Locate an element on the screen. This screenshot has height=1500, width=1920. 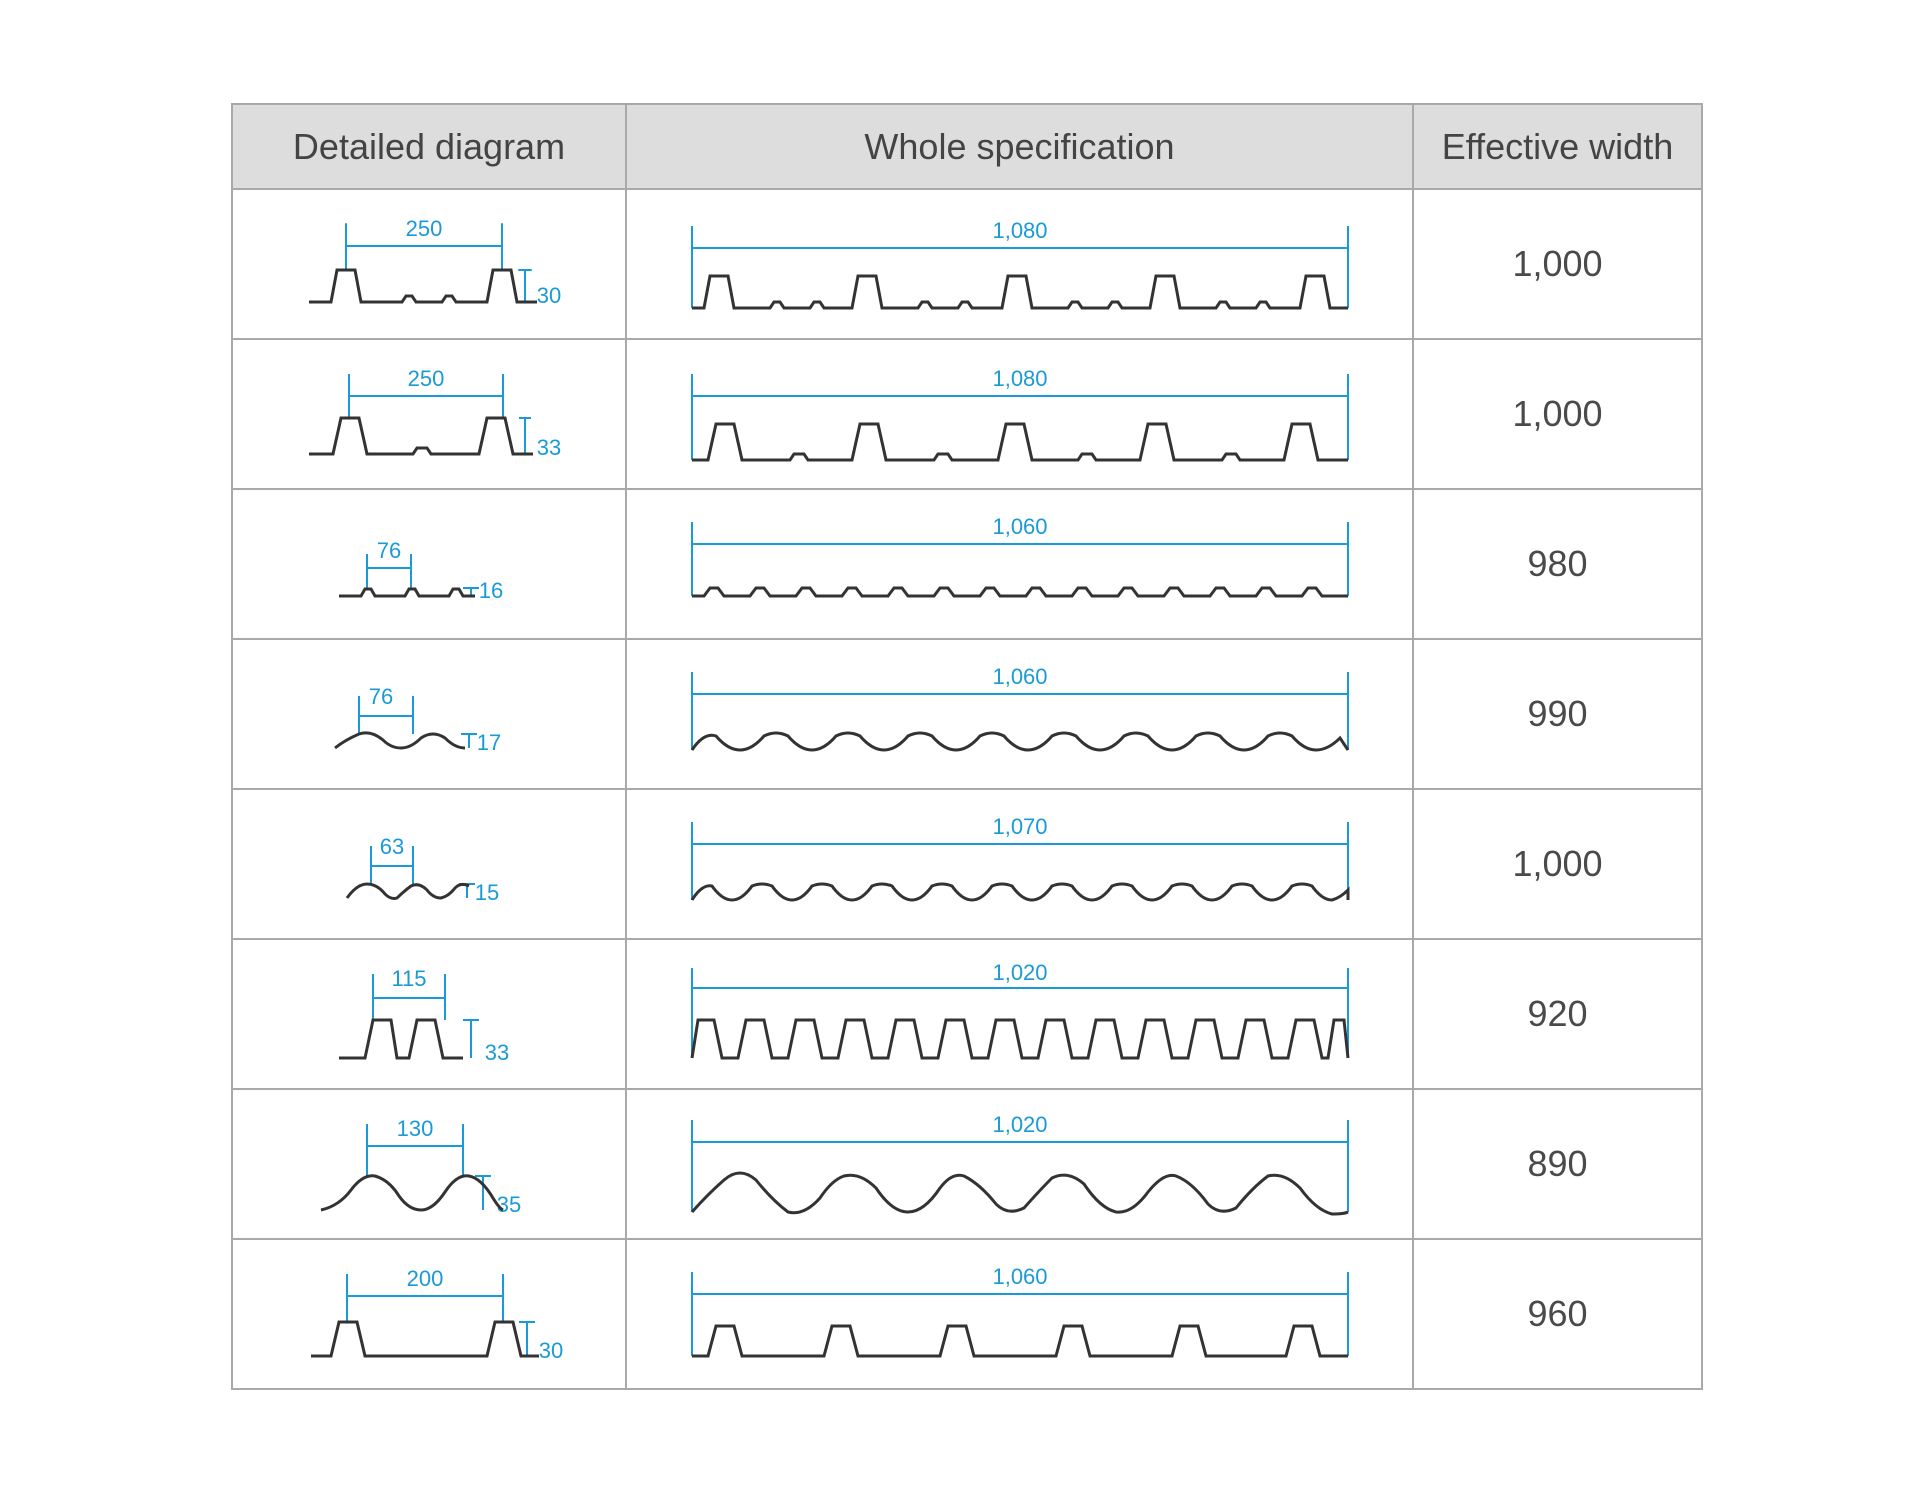
whole-specification-cell: 1,020 is located at coordinates (1019, 1014).